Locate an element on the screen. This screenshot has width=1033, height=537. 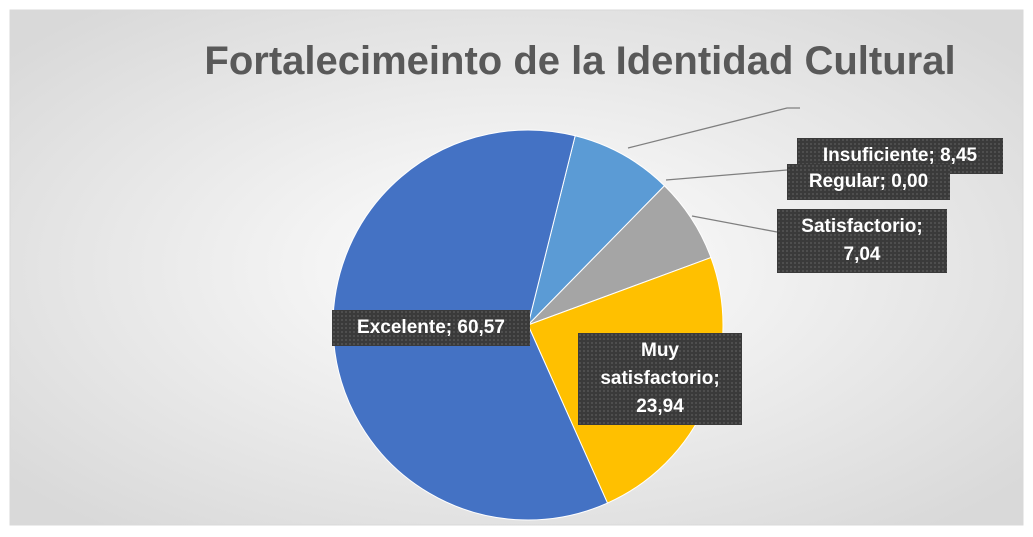
data-label: Muy satisfactorio; 23,94 is located at coordinates (660, 379).